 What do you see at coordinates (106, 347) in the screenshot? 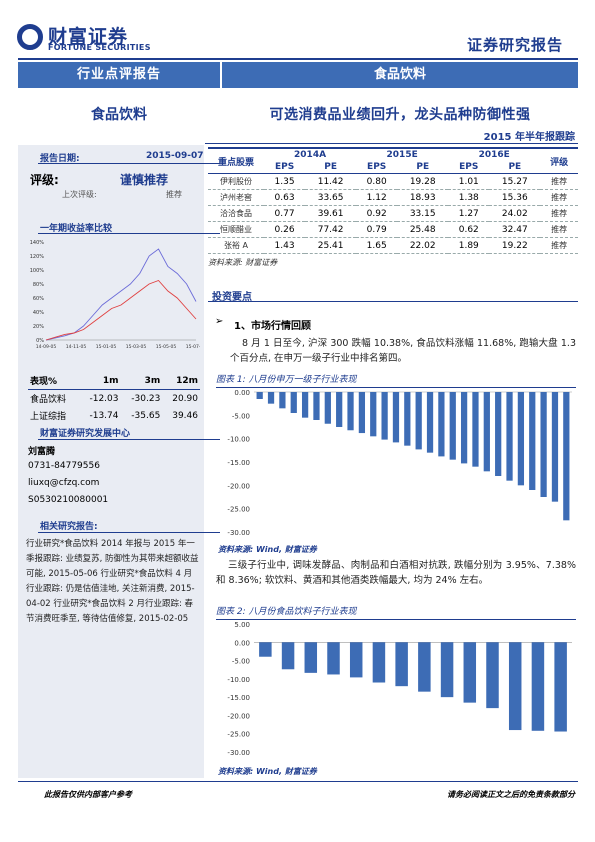
I see `x-tick-label: 15-01-05` at bounding box center [106, 347].